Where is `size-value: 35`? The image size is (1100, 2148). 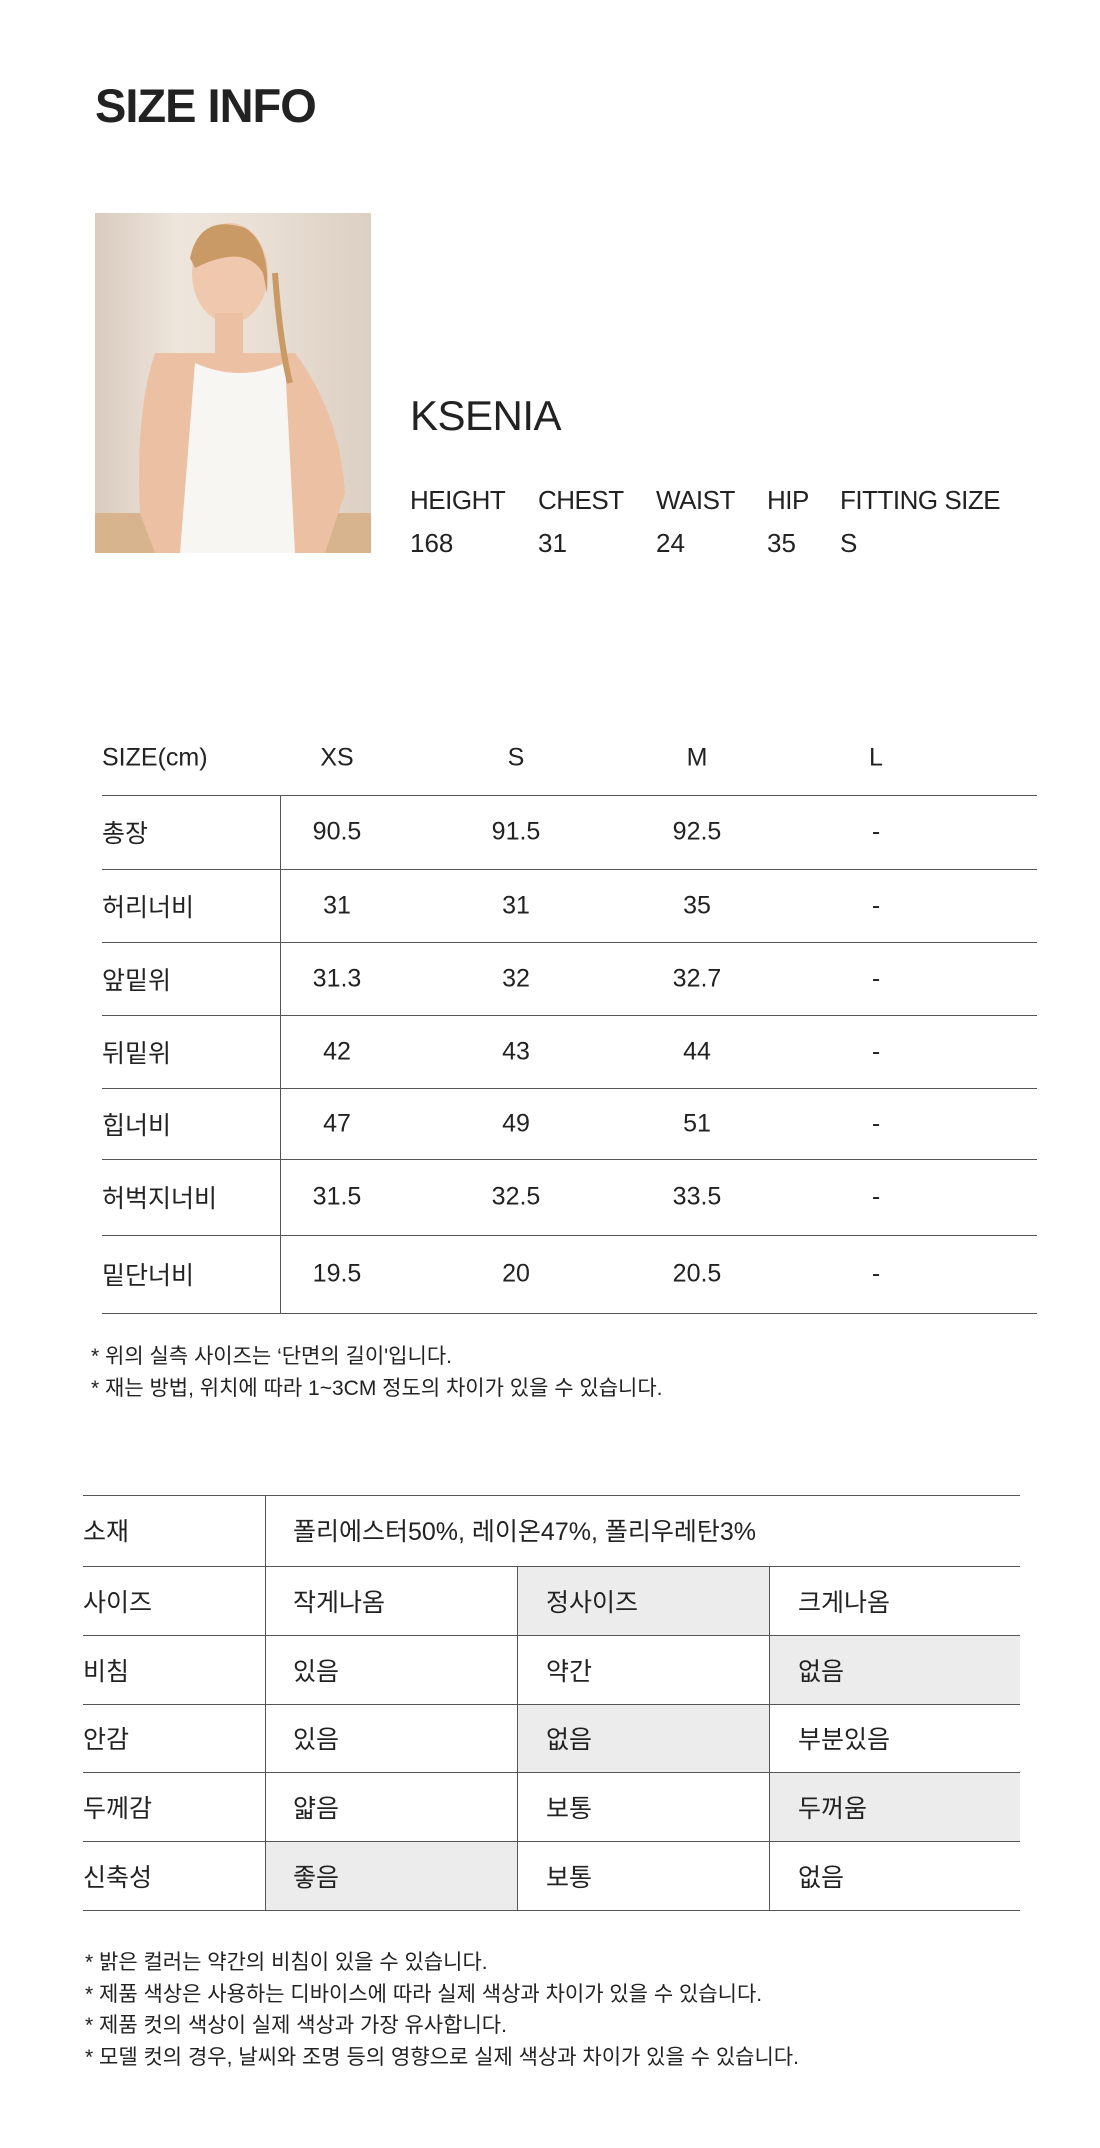 size-value: 35 is located at coordinates (697, 905).